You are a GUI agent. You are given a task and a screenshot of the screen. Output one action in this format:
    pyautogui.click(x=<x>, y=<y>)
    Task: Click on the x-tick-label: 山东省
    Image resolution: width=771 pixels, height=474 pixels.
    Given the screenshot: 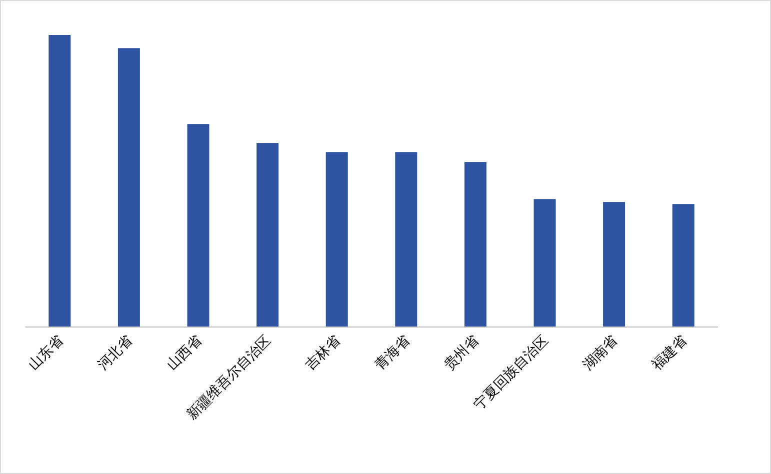 What is the action you would take?
    pyautogui.click(x=45, y=353)
    